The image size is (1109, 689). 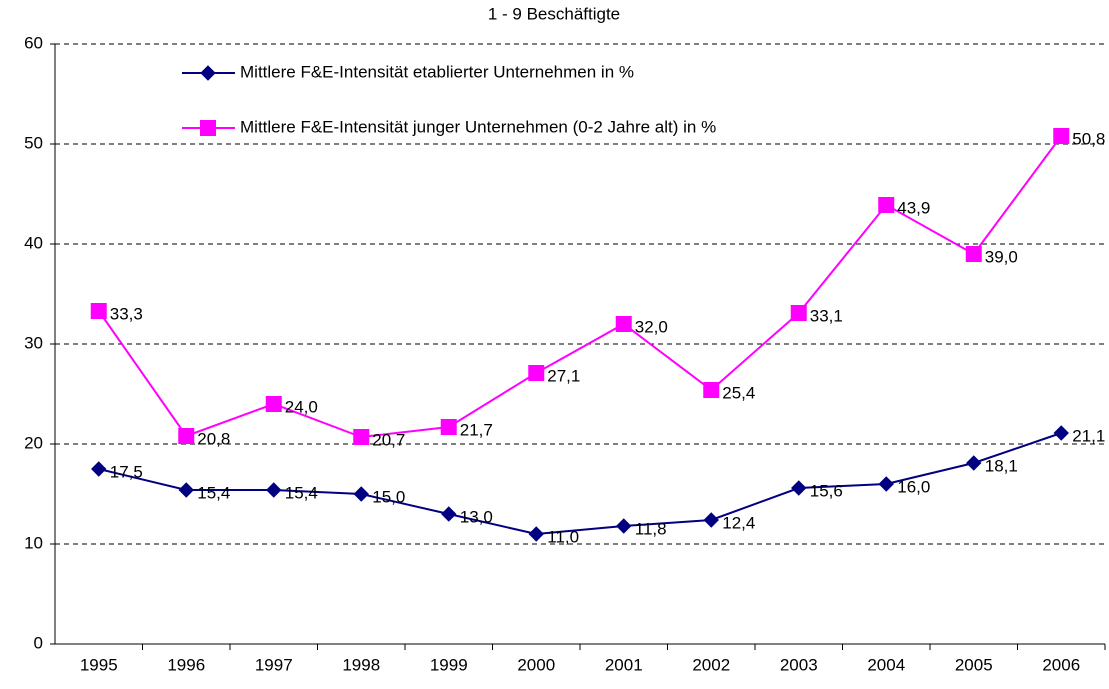 What do you see at coordinates (186, 664) in the screenshot?
I see `x-tick-label: 1996` at bounding box center [186, 664].